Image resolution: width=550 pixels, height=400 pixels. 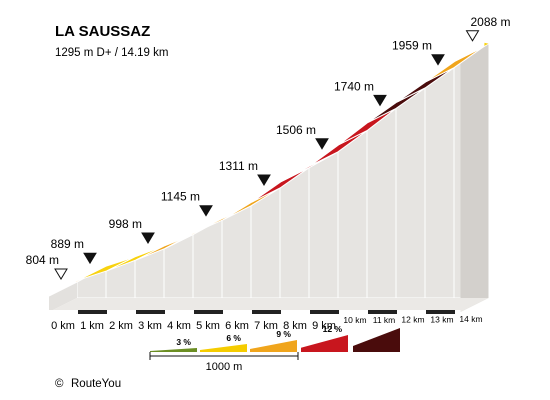 What do you see at coordinates (179, 326) in the screenshot?
I see `distance-tick-4: 4 km` at bounding box center [179, 326].